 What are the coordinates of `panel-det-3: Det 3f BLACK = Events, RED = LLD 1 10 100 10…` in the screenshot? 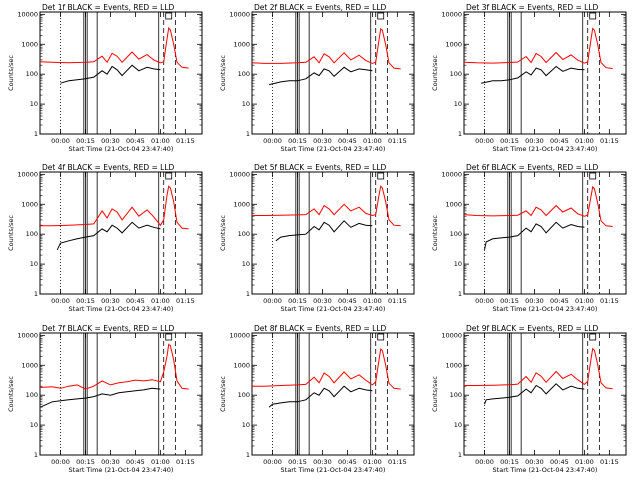 It's located at (529, 78).